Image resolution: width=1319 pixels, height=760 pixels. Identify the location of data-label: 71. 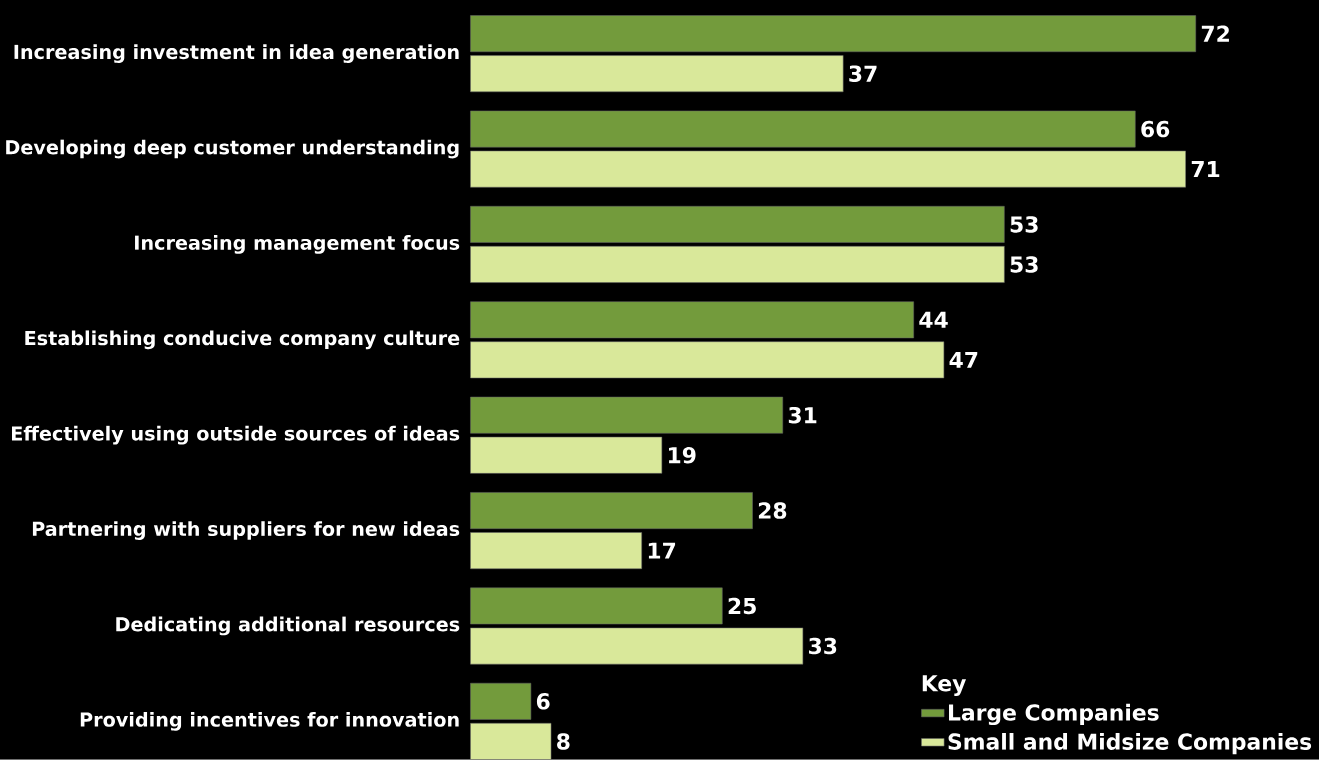
(1205, 169).